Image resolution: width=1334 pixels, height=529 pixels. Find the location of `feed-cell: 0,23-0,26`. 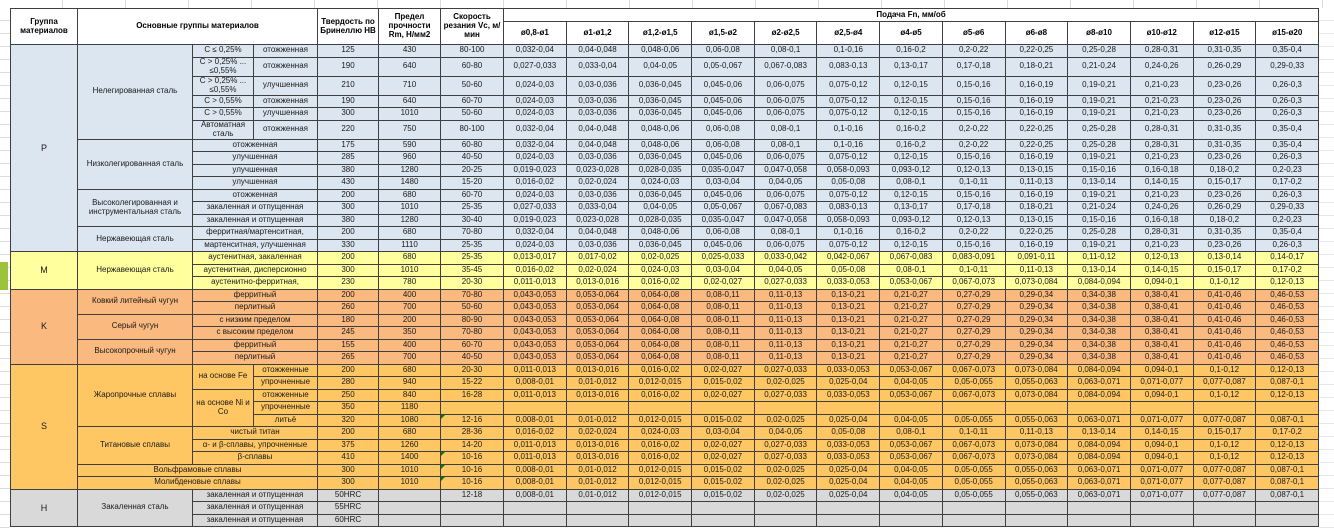

feed-cell: 0,23-0,26 is located at coordinates (1224, 158).